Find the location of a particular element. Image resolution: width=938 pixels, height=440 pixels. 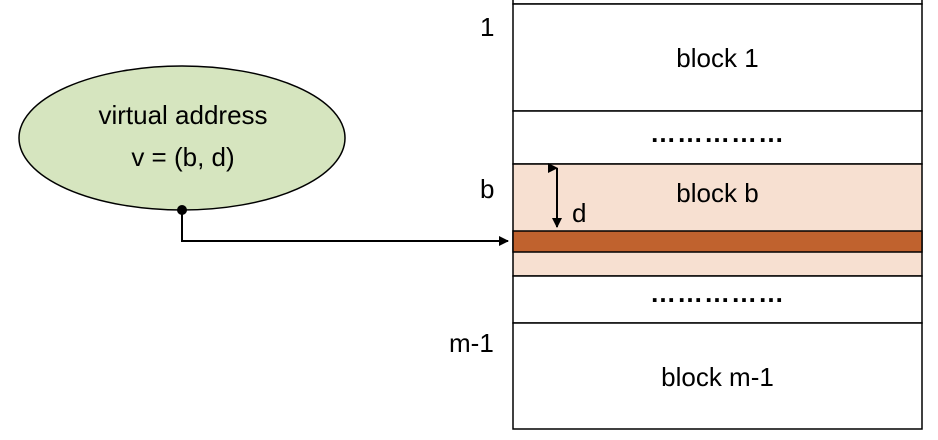

target-address-row is located at coordinates (717, 241).